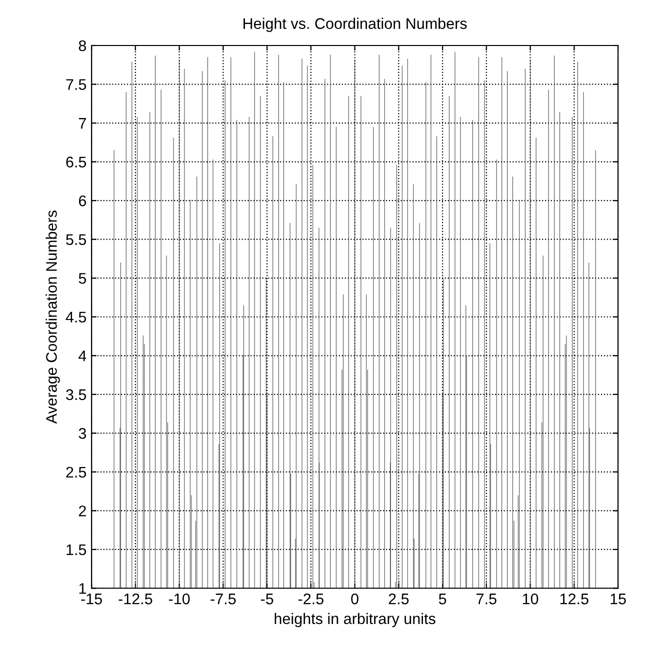  I want to click on x-tick-label: -7.5, so click(223, 599).